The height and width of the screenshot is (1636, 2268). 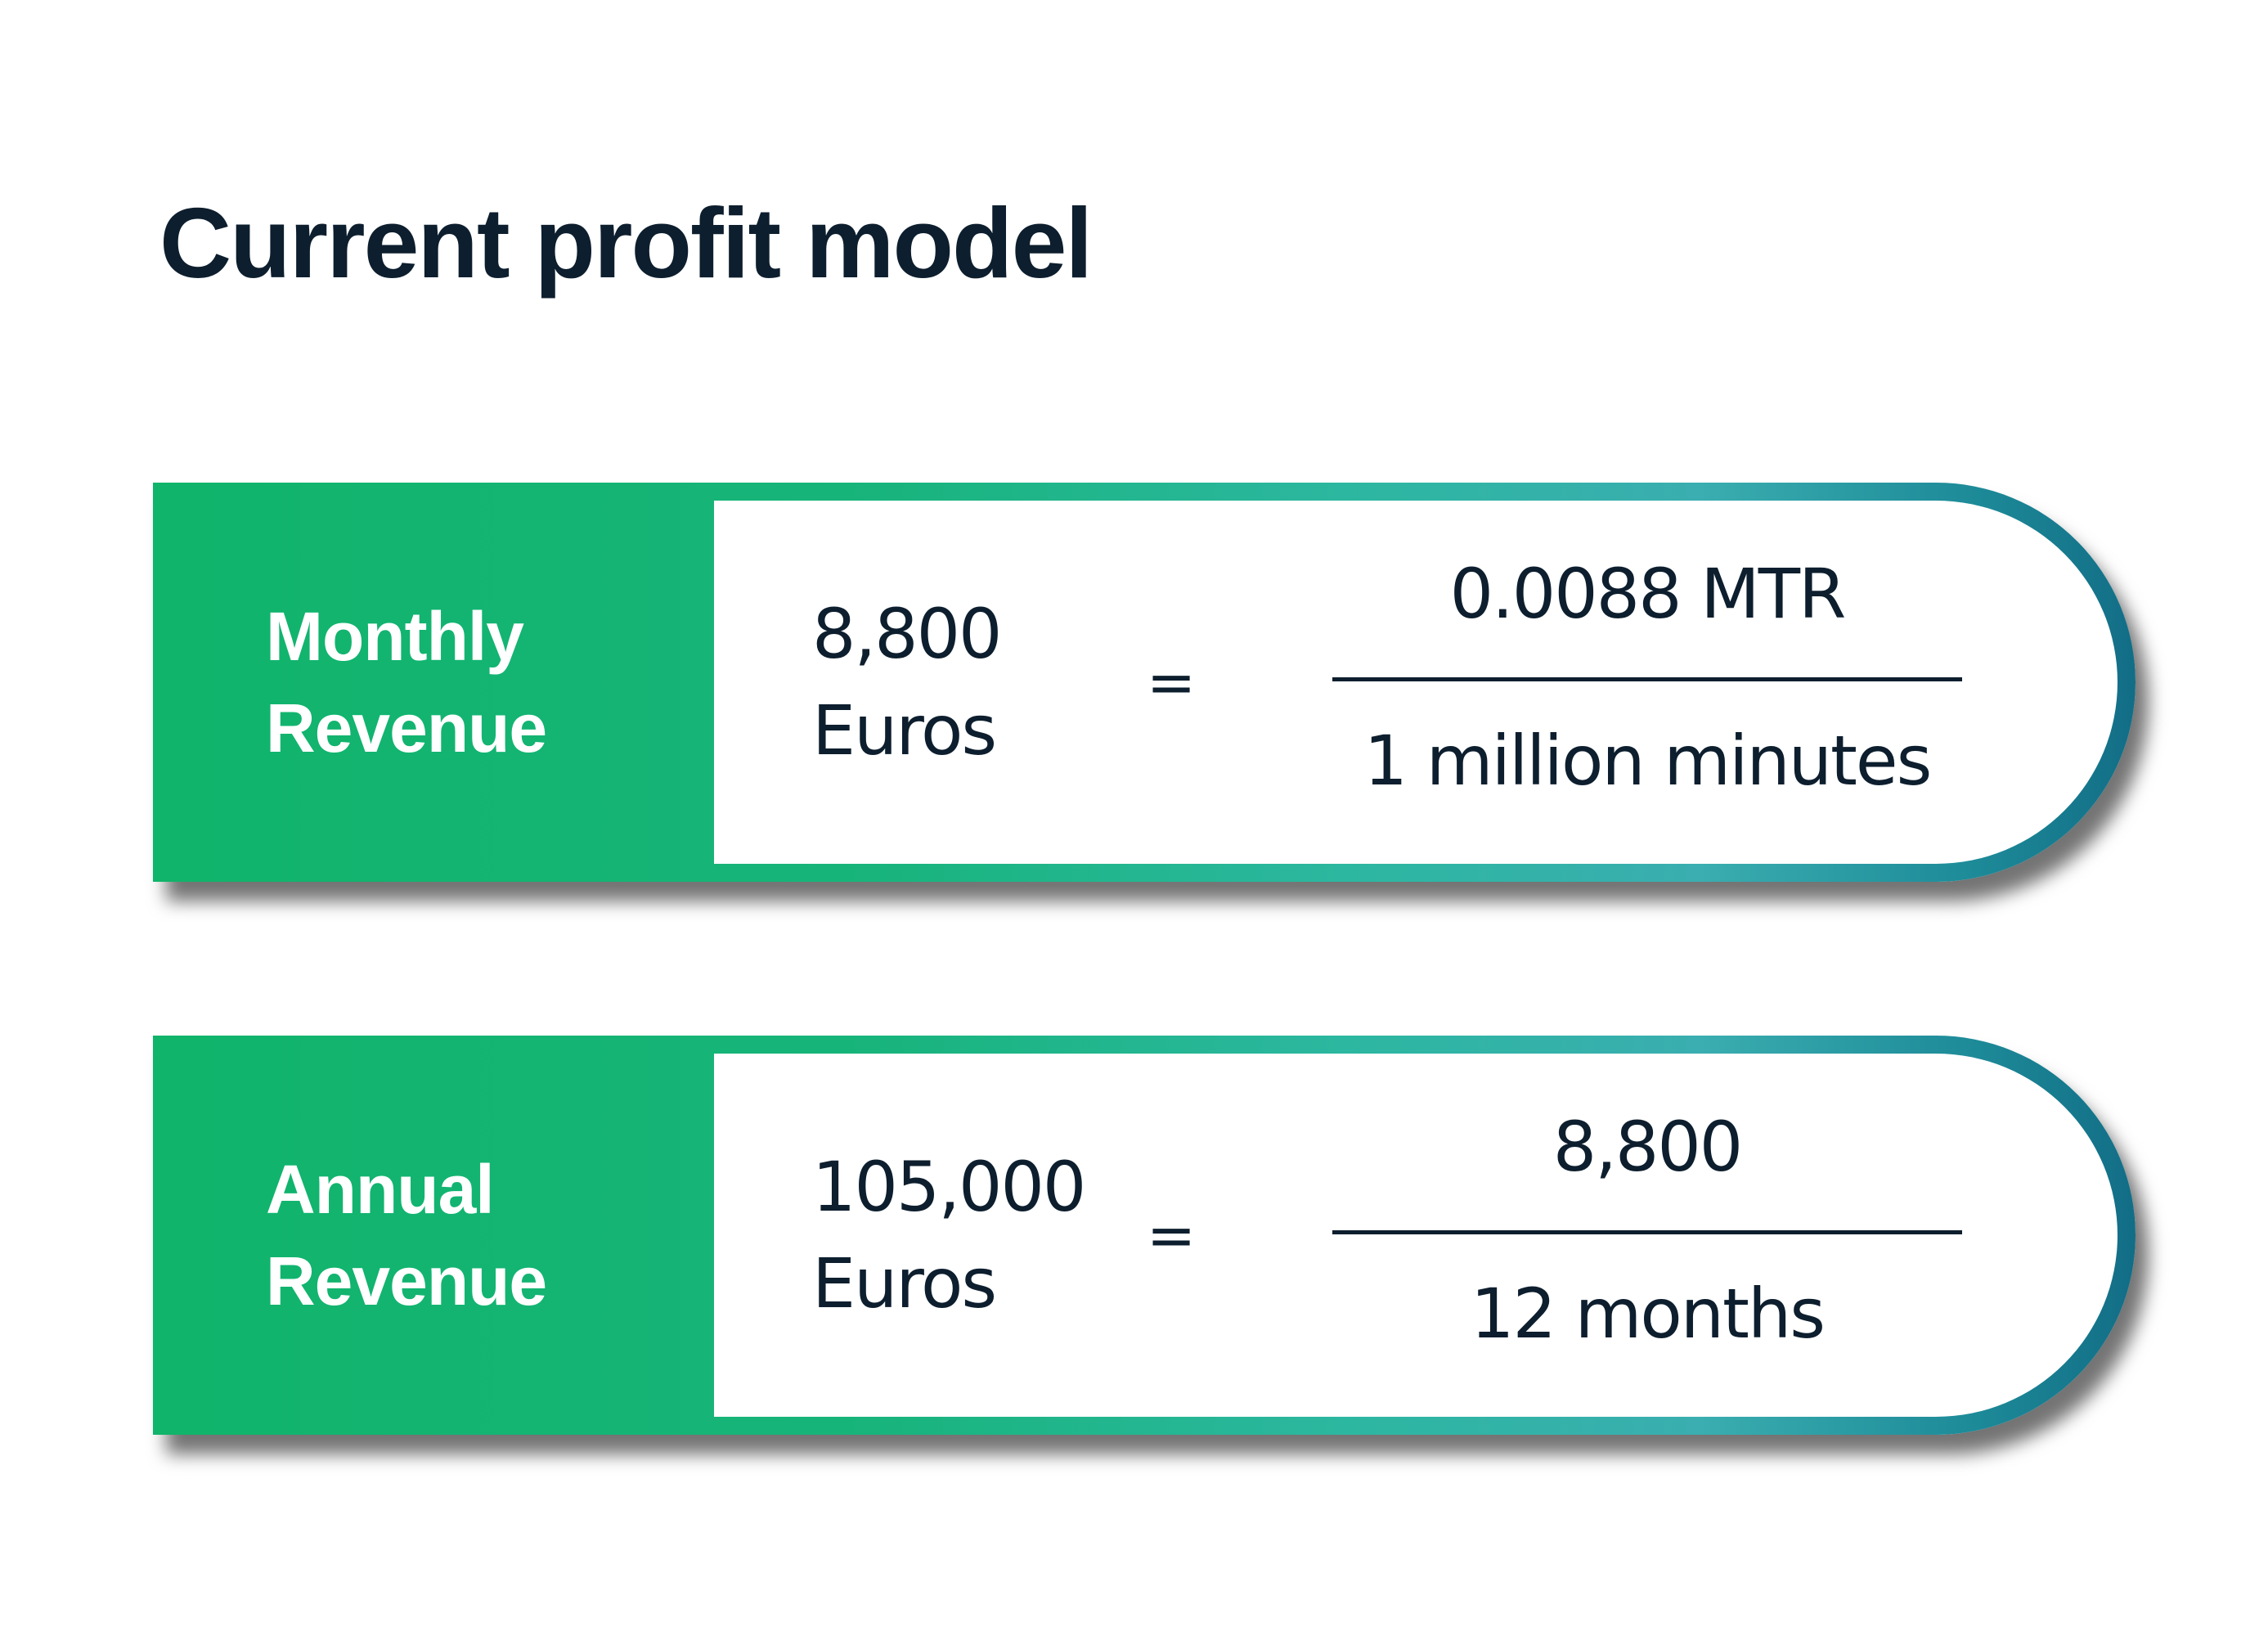 I want to click on page-title: Current profit model, so click(x=626, y=243).